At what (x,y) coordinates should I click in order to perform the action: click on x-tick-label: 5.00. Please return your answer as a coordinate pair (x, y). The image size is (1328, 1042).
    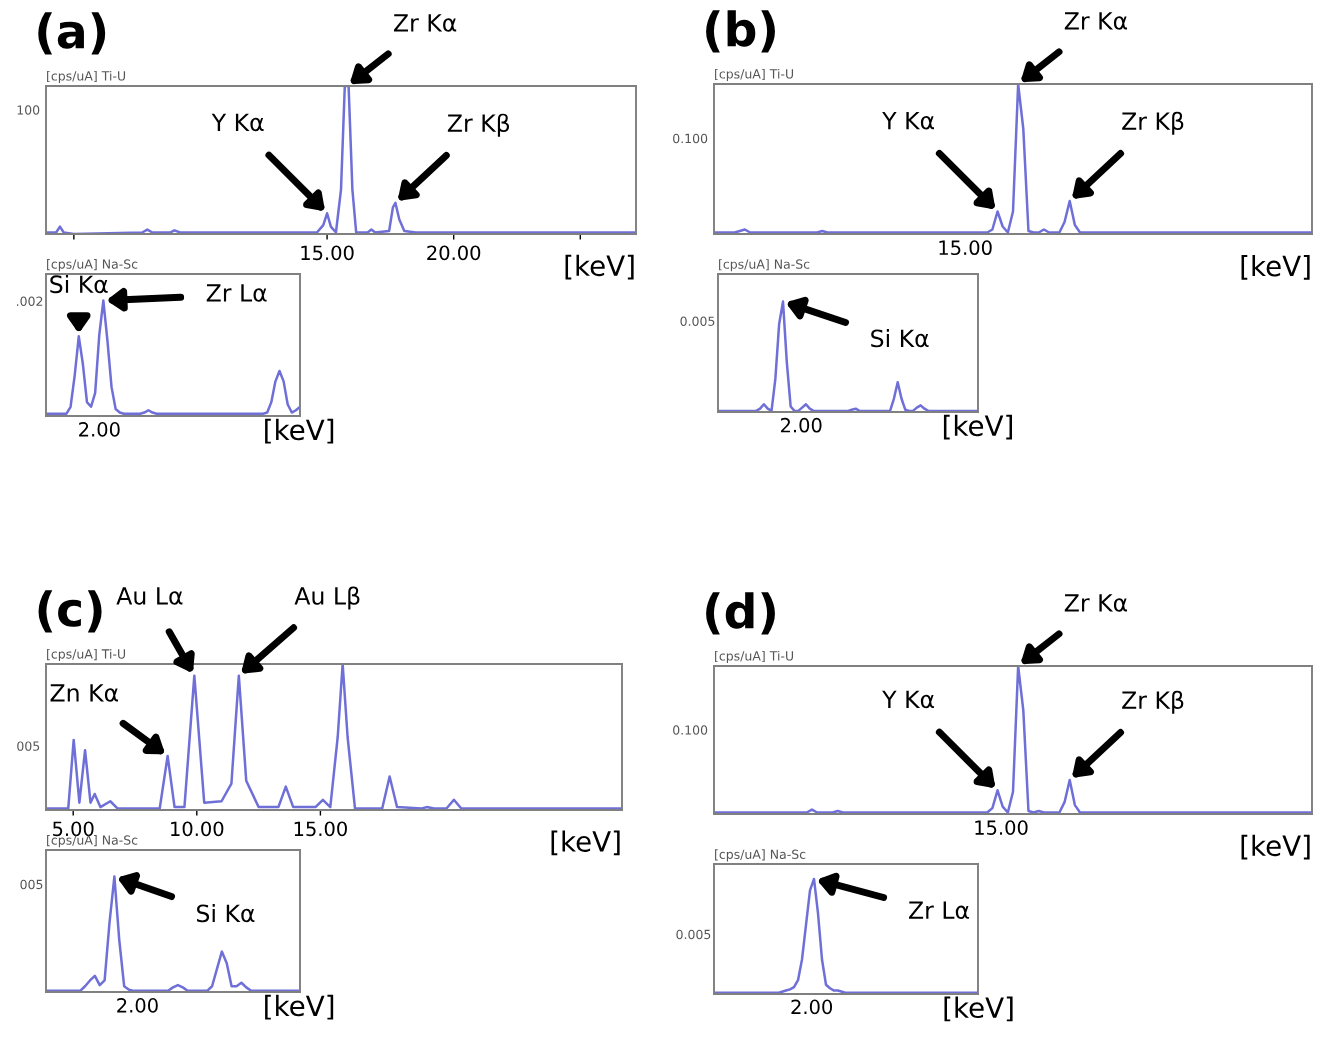
    Looking at the image, I should click on (73, 829).